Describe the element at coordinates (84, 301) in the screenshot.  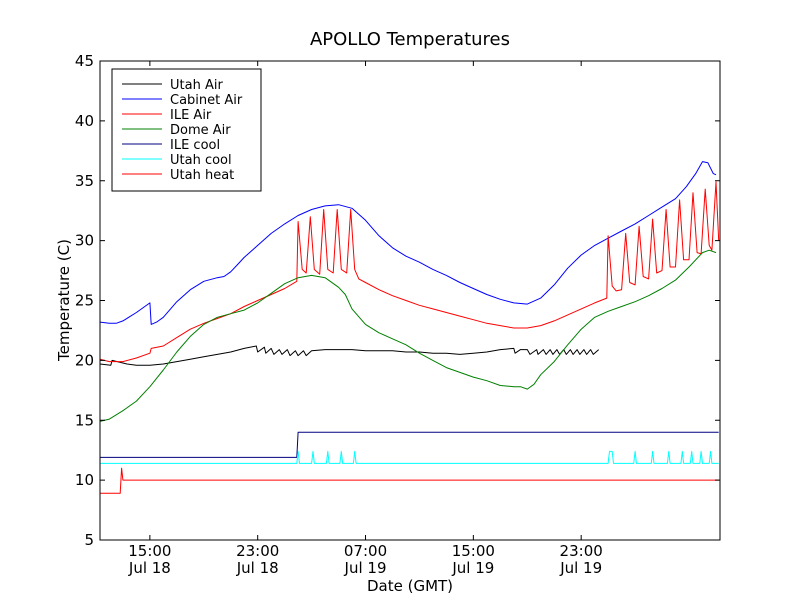
I see `y-tick-label: 25` at that location.